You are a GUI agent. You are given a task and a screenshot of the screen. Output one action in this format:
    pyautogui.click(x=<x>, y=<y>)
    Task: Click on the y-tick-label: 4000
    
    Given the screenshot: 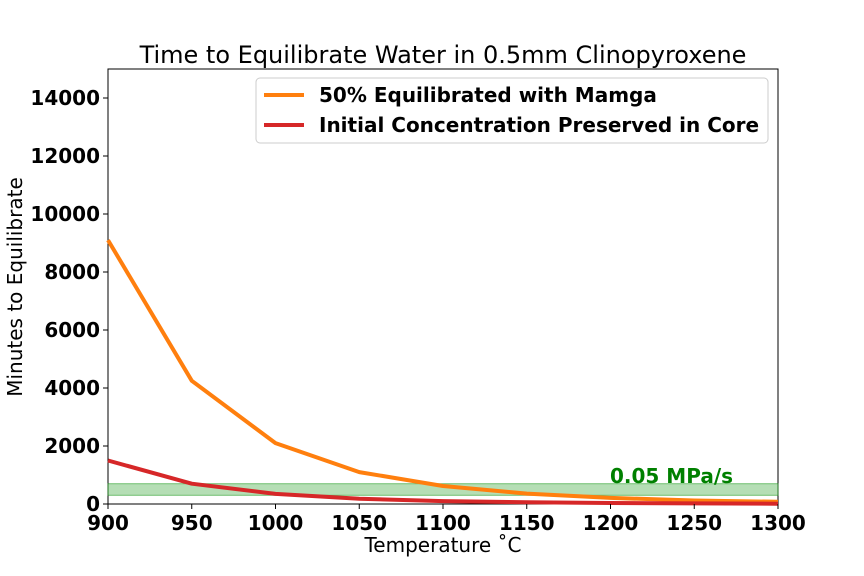 What is the action you would take?
    pyautogui.click(x=72, y=388)
    